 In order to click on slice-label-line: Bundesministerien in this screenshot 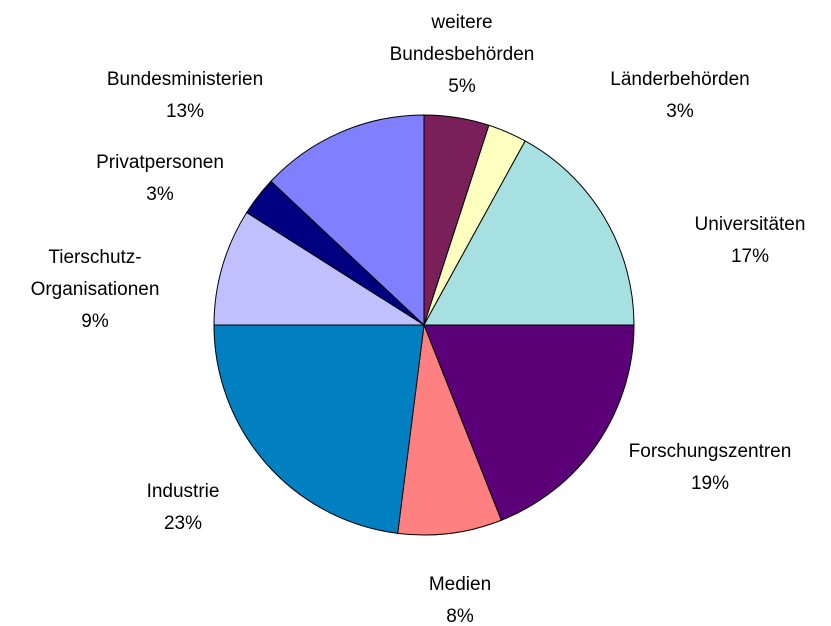, I will do `click(185, 79)`.